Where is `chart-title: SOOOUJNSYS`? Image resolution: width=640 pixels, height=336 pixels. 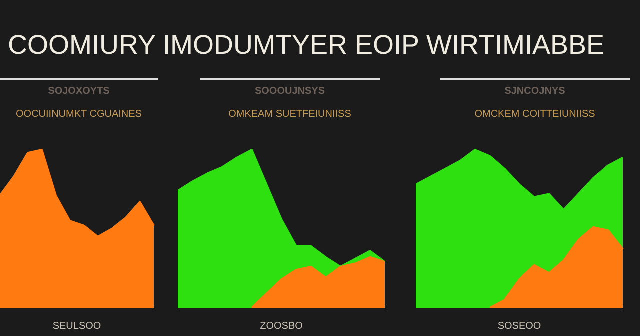
chart-title: SOOOUJNSYS is located at coordinates (290, 91).